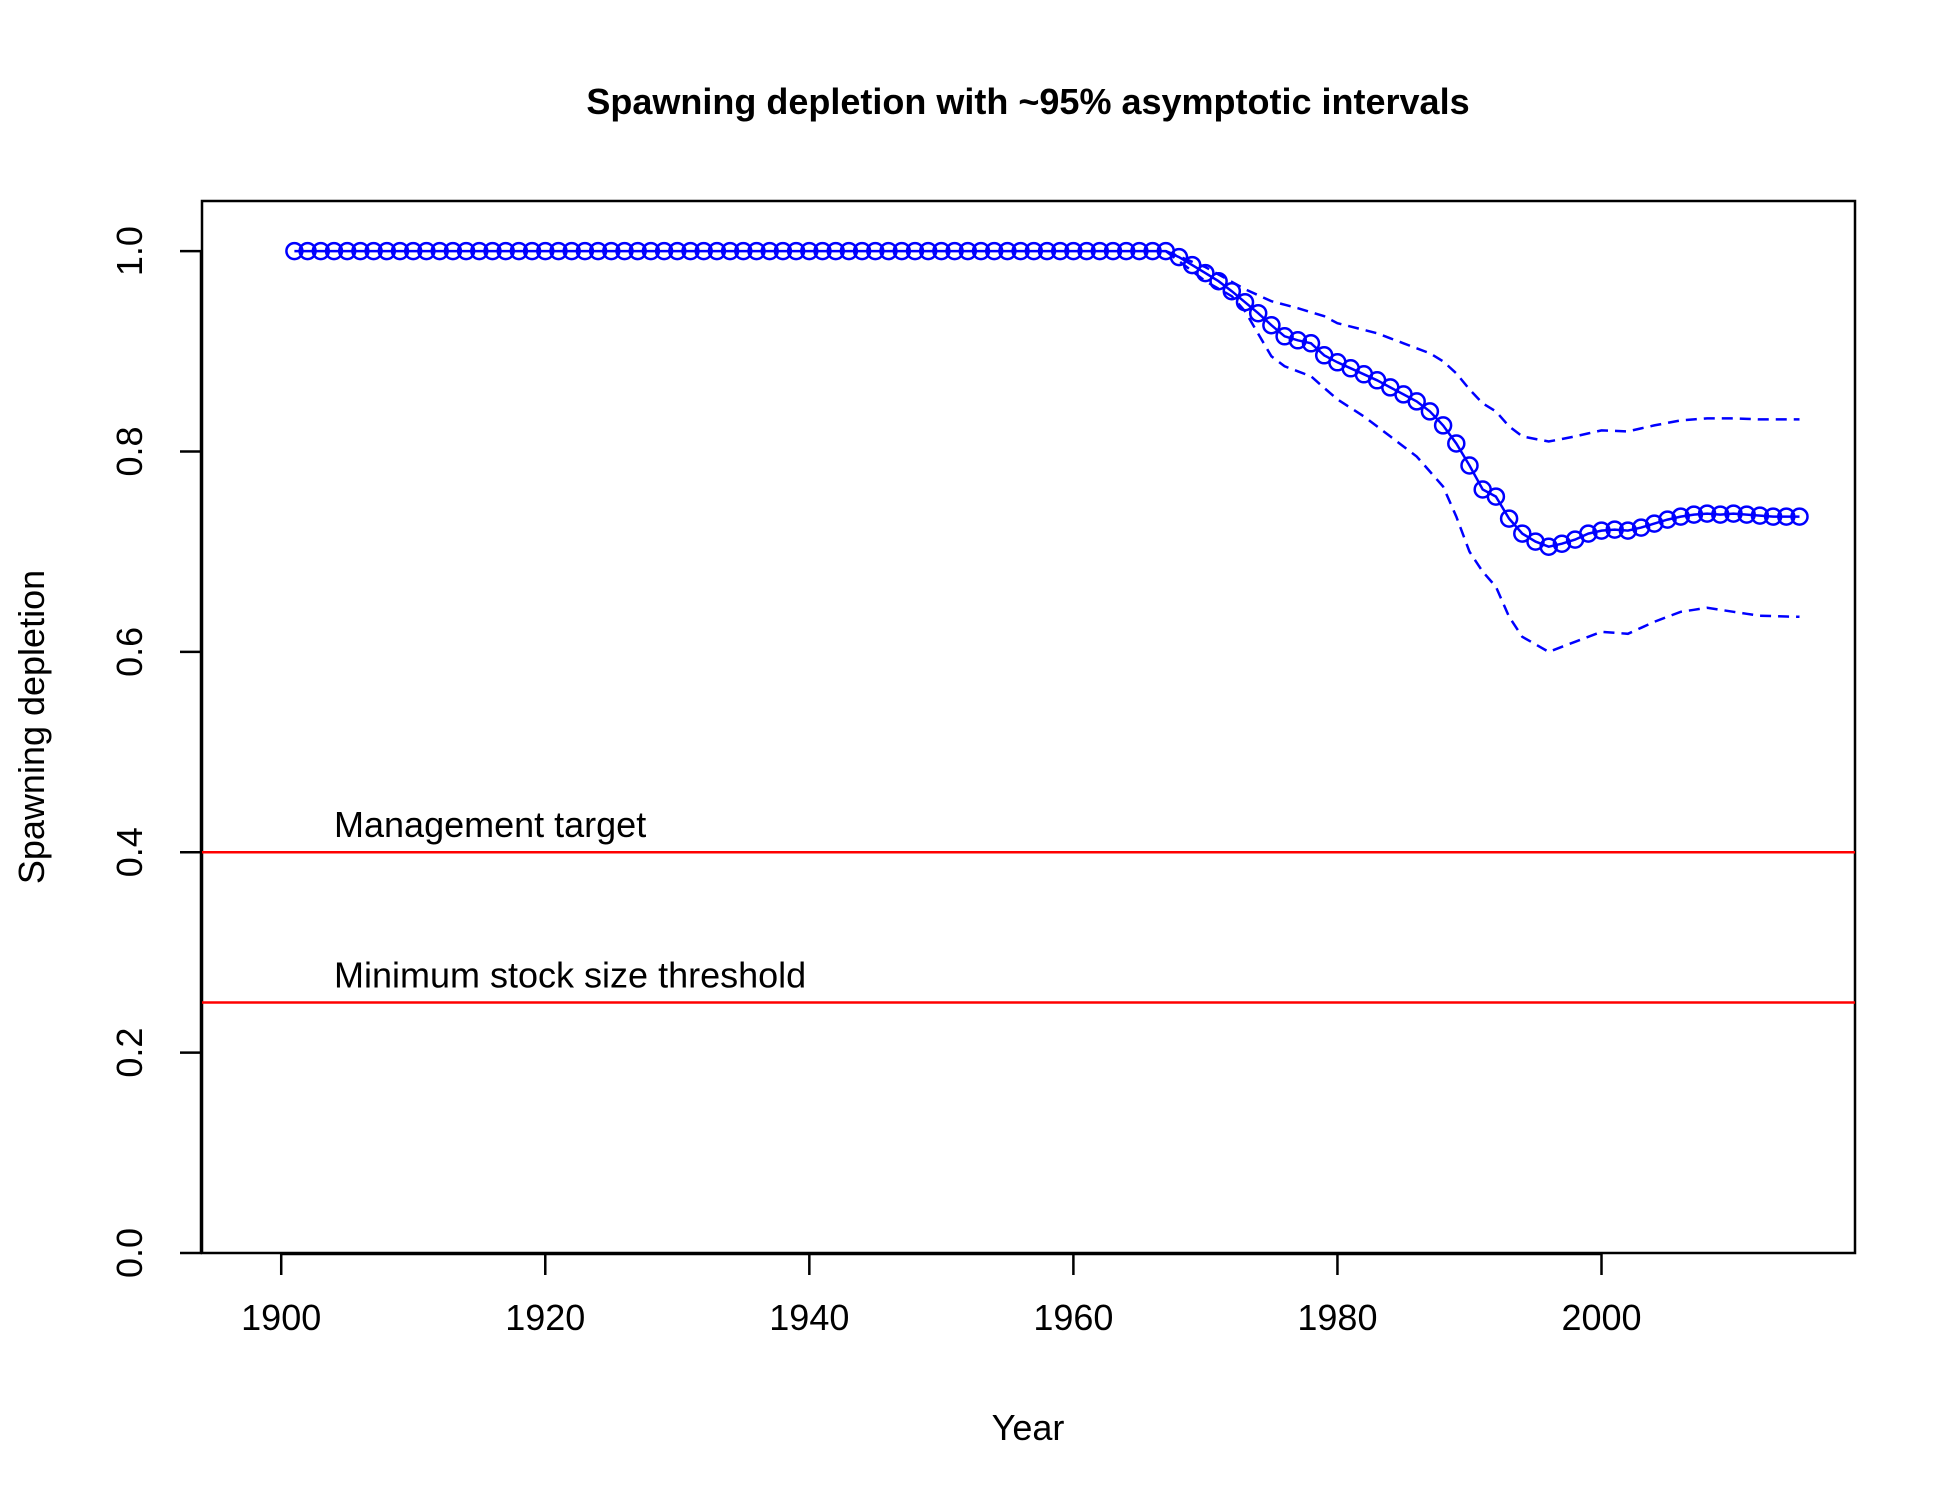 Image resolution: width=1950 pixels, height=1500 pixels. I want to click on reference-line-label: Management target, so click(490, 824).